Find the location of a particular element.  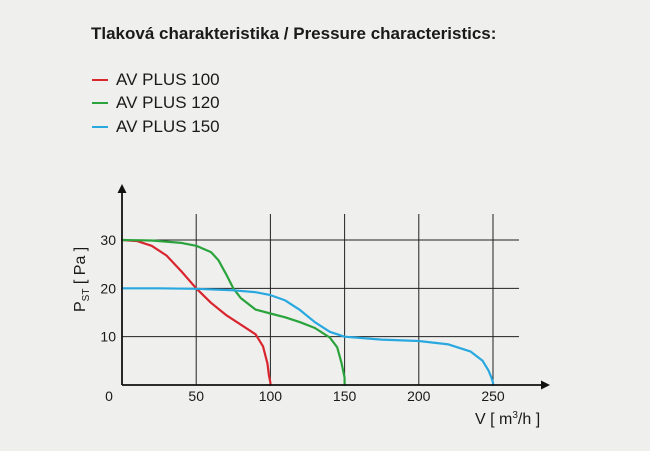

legend-item-av-plus-150: AV PLUS 150 is located at coordinates (156, 127).